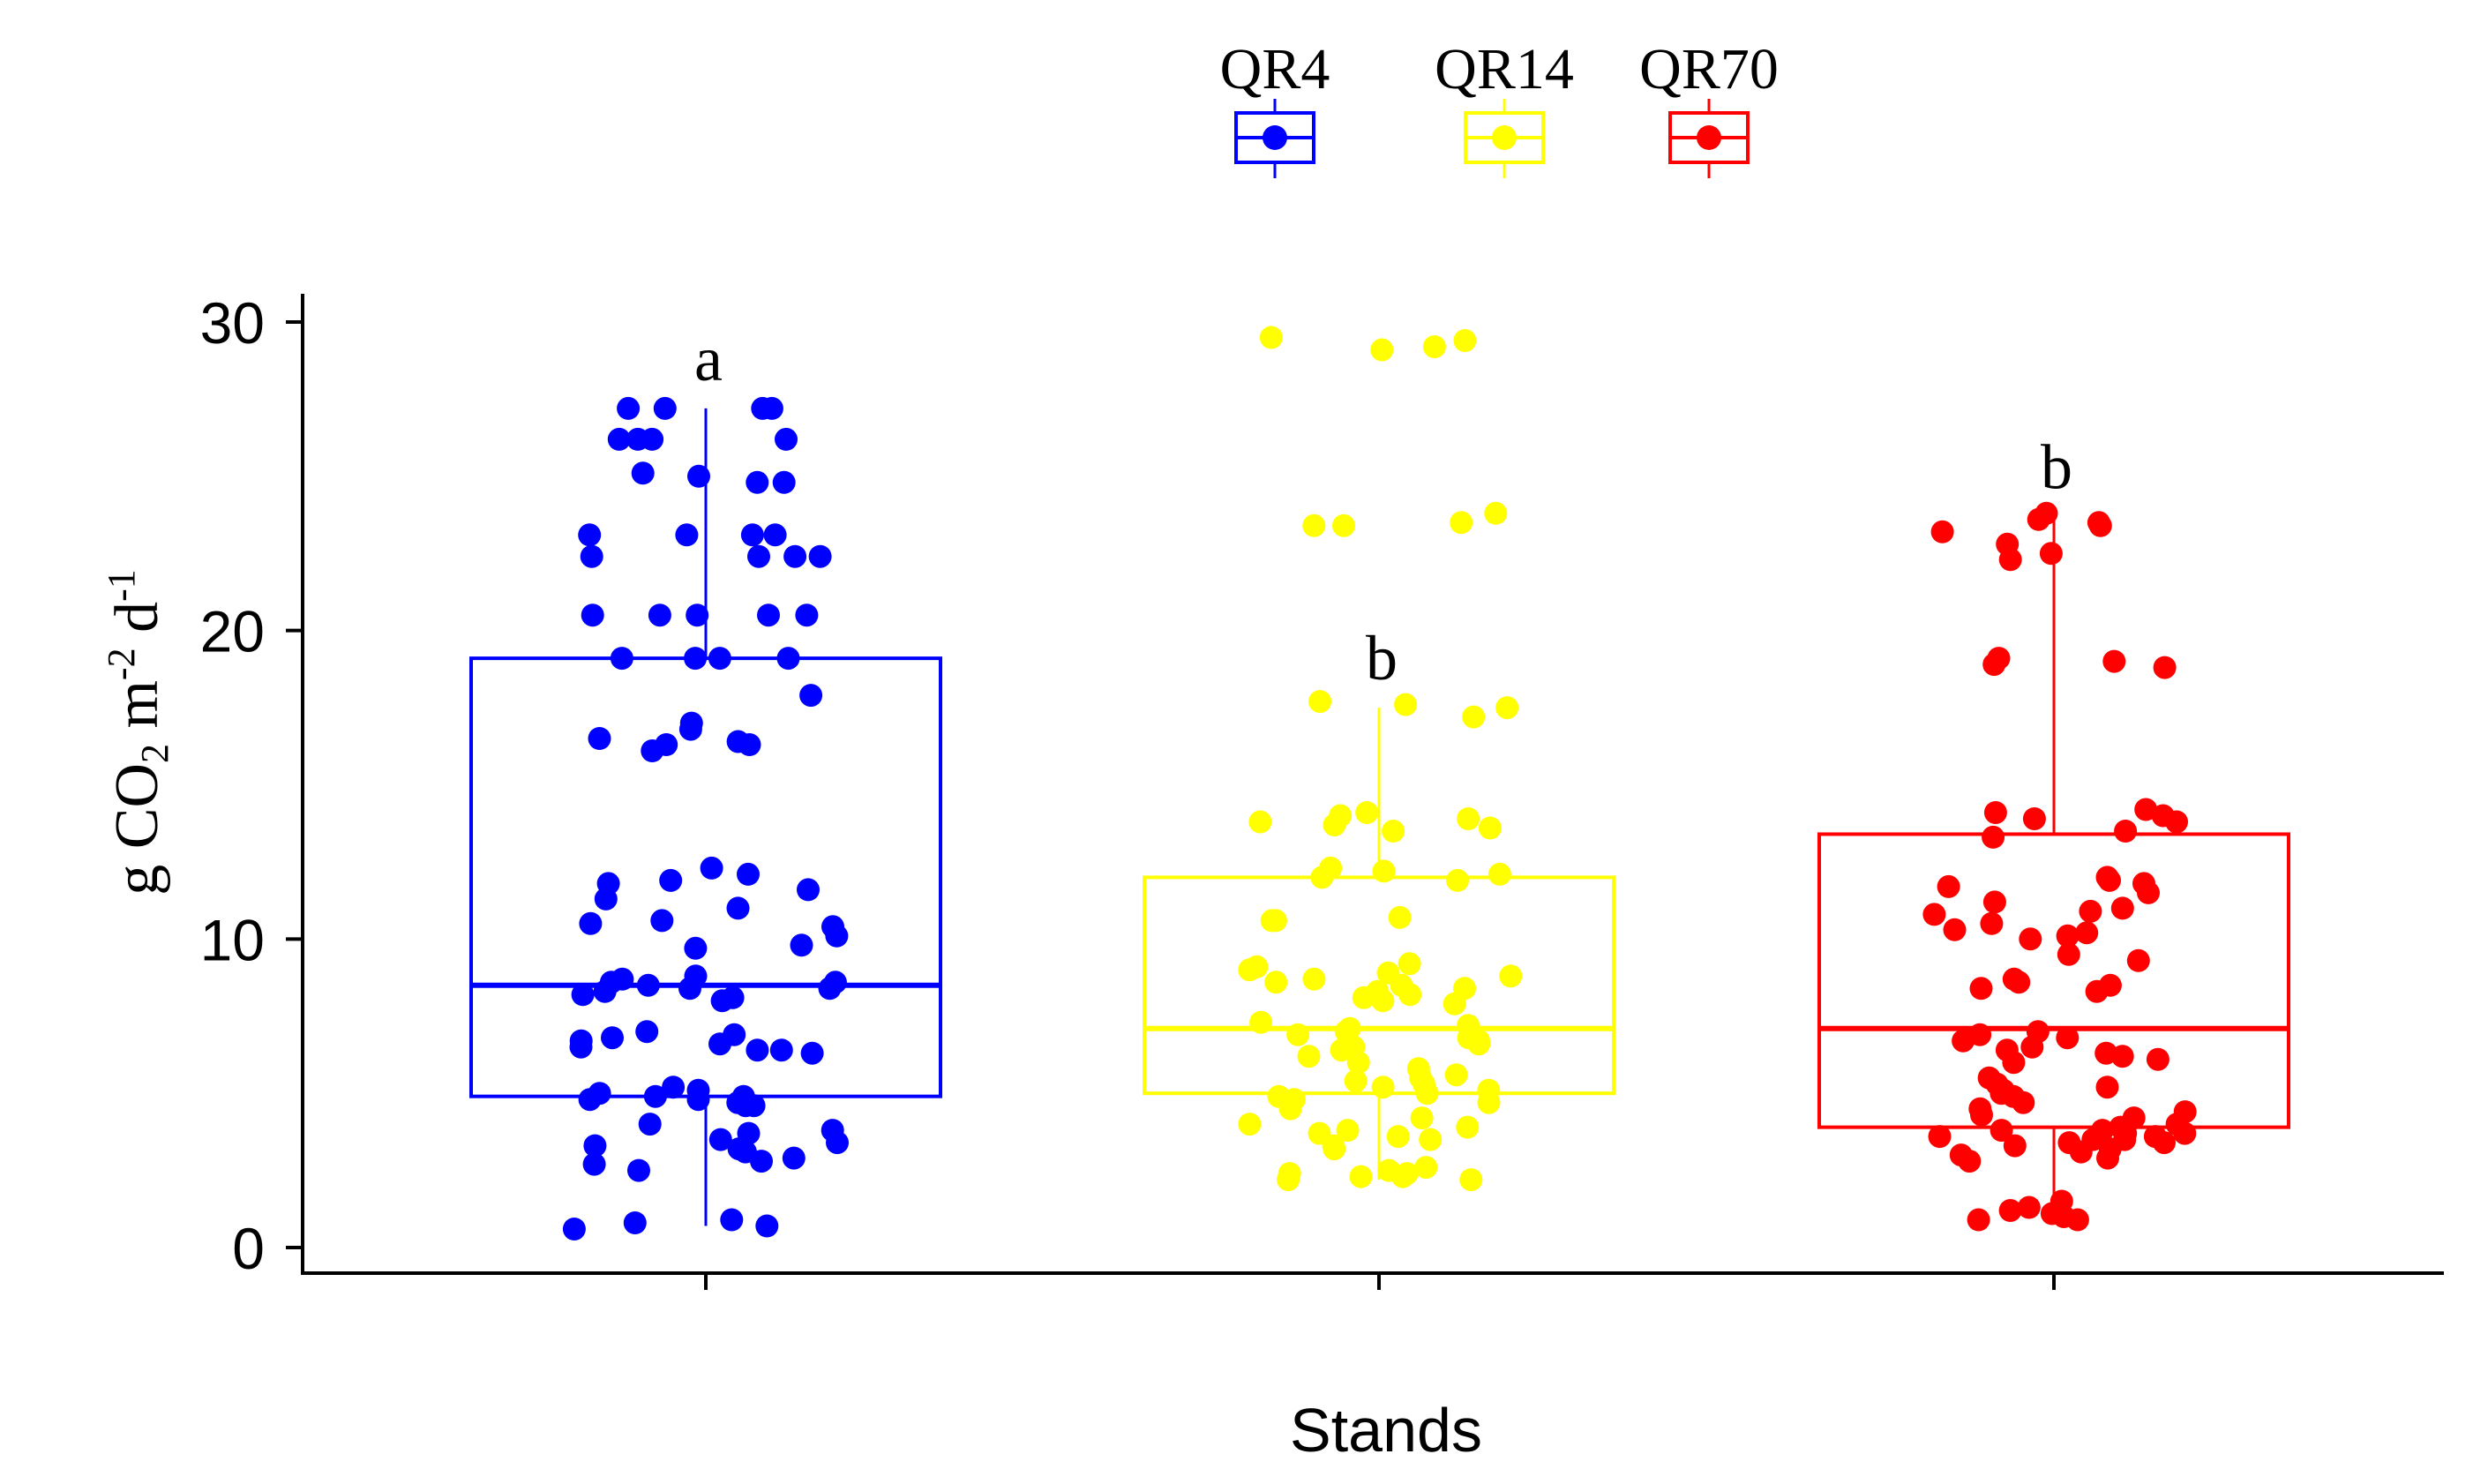  What do you see at coordinates (121, 664) in the screenshot?
I see `y-axis-title-sup1: -2` at bounding box center [121, 664].